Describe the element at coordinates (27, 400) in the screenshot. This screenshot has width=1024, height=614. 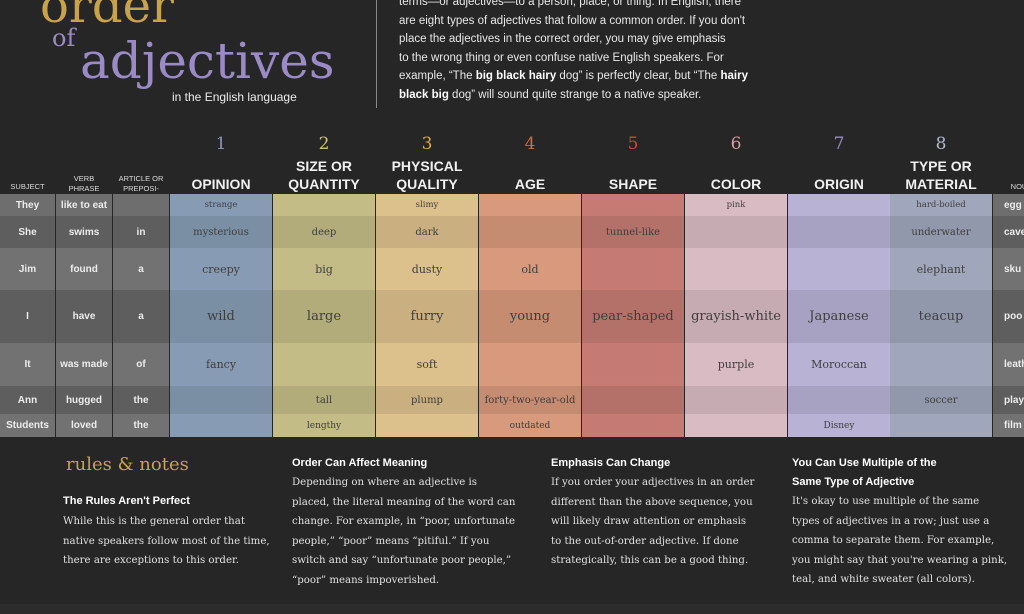
I see `row-subject: Ann` at that location.